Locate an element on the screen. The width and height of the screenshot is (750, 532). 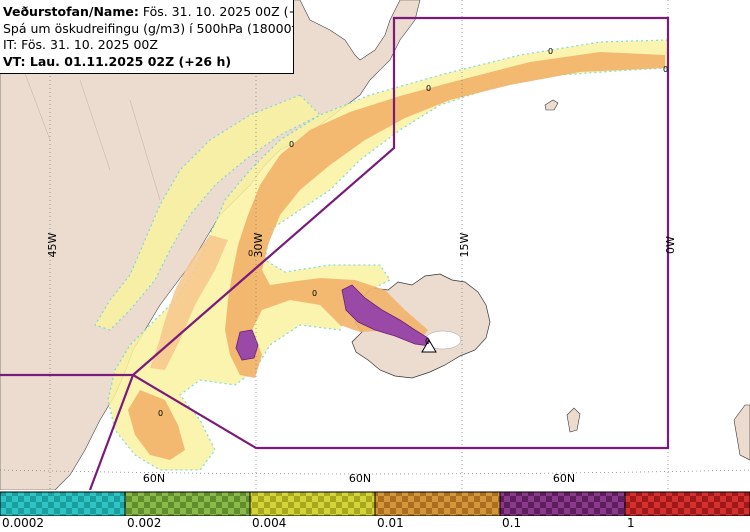
ash-plume-high is located at coordinates (333, 322).